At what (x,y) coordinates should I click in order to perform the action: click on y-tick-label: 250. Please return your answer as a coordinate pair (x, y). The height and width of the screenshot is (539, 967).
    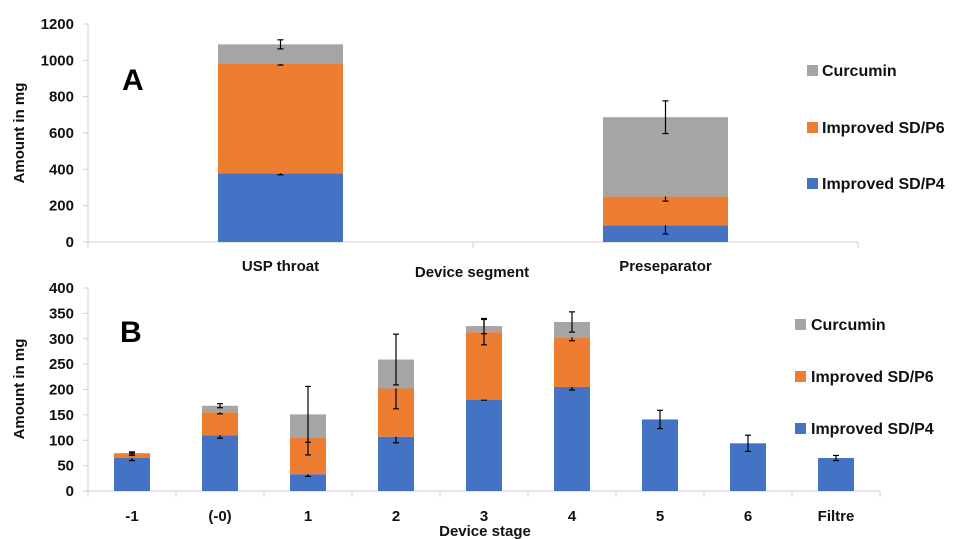
    Looking at the image, I should click on (61, 364).